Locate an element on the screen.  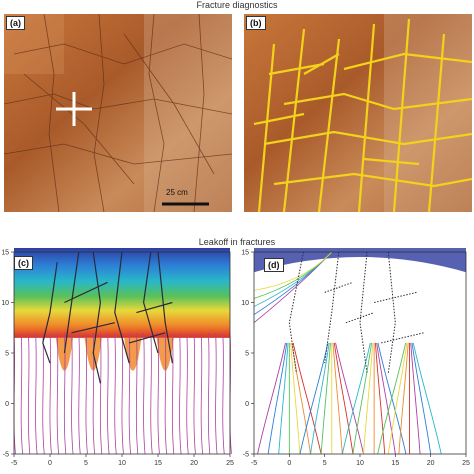
panel-label-a: (a) is located at coordinates (15, 23).